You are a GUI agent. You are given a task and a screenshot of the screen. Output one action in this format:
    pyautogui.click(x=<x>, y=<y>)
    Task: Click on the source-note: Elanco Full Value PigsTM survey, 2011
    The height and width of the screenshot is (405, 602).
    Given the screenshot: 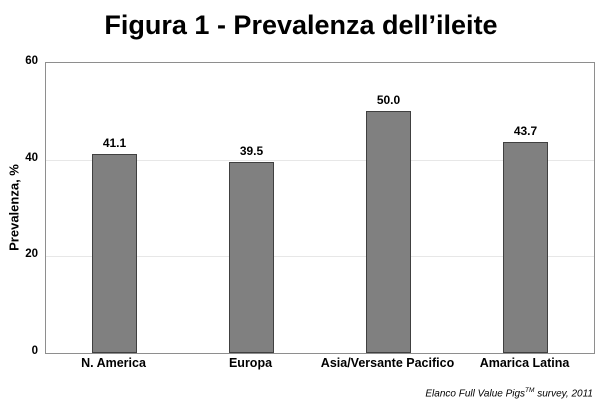 What is the action you would take?
    pyautogui.click(x=509, y=393)
    